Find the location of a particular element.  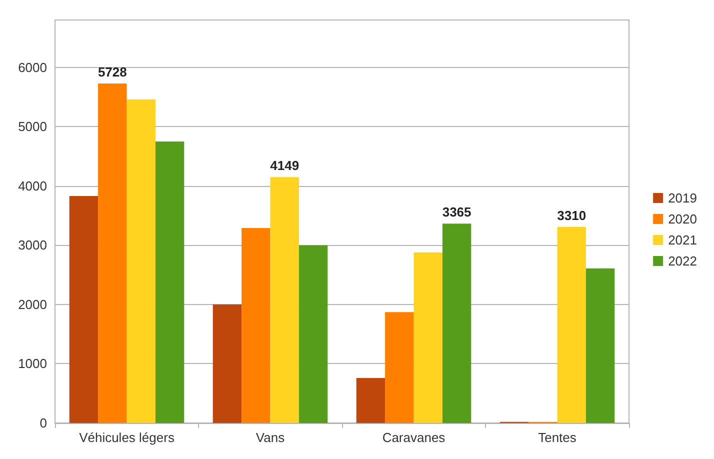

x-tick-label: Vans is located at coordinates (271, 437).